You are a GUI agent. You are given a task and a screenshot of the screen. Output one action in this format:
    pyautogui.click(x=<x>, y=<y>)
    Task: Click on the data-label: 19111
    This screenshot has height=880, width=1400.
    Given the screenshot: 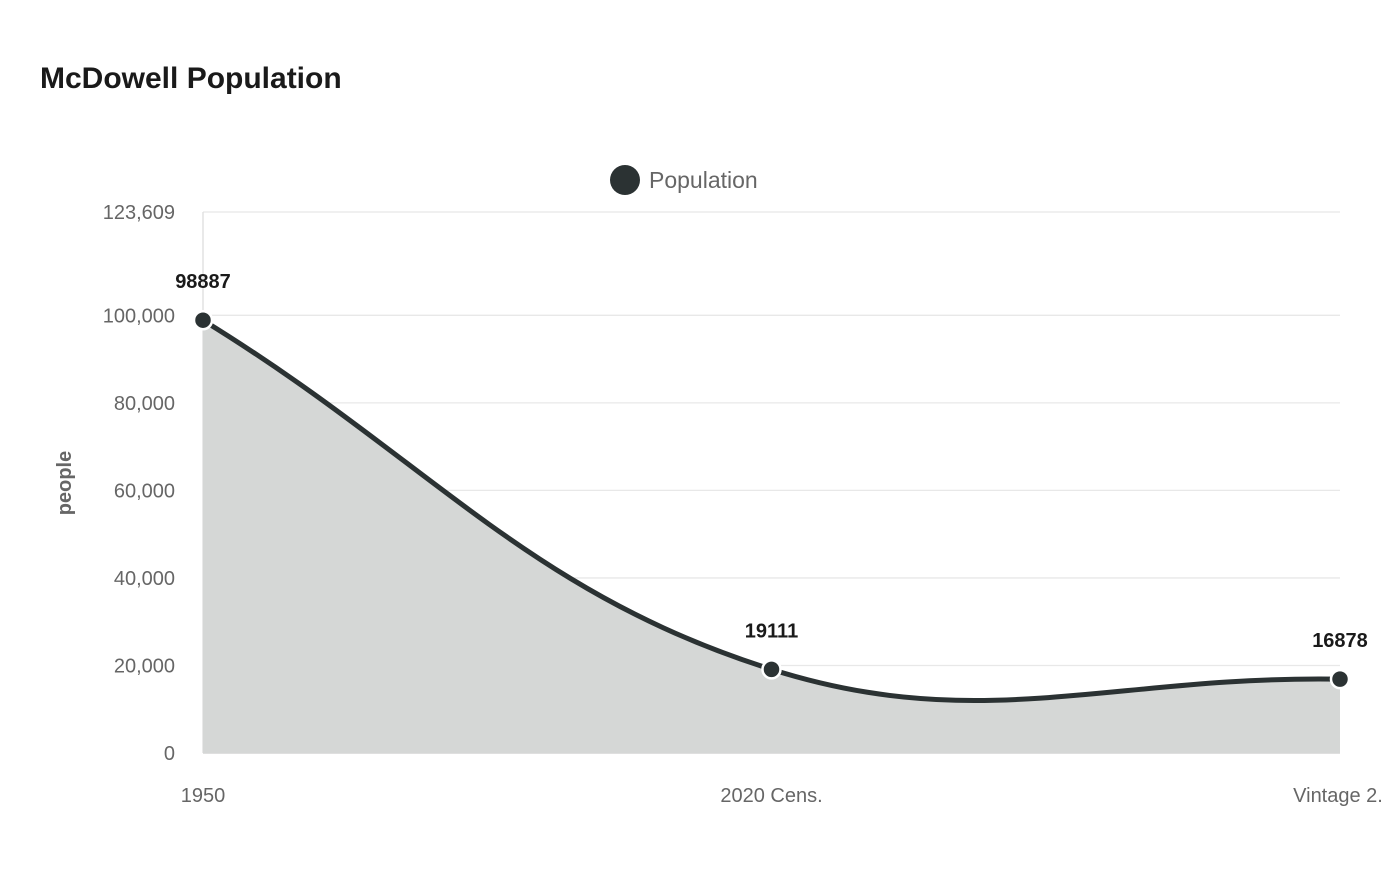 What is the action you would take?
    pyautogui.click(x=771, y=631)
    